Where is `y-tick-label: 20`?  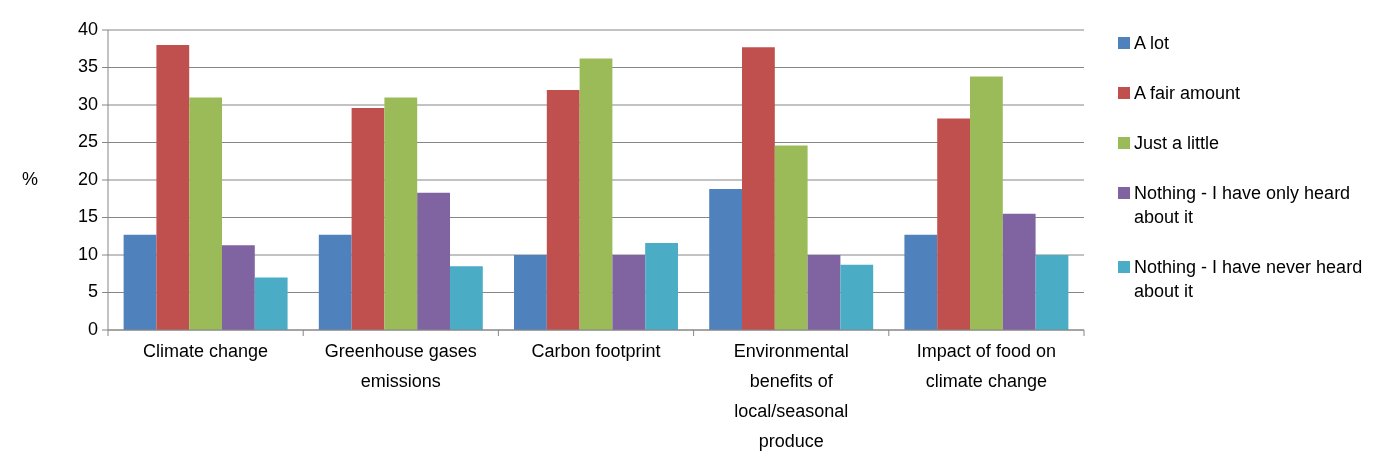
y-tick-label: 20 is located at coordinates (87, 178).